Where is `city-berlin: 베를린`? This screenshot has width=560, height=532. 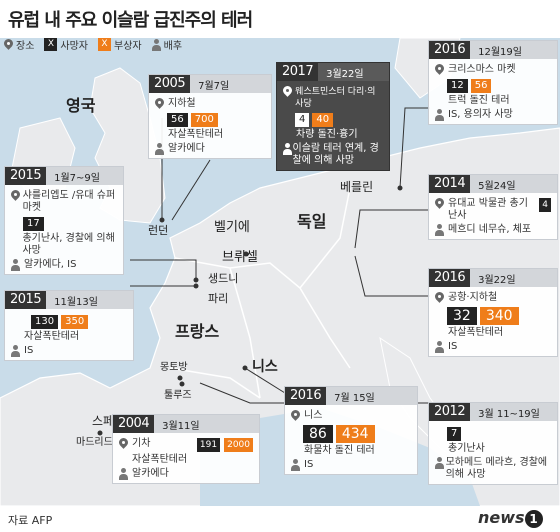
city-berlin: 베를린 is located at coordinates (357, 187).